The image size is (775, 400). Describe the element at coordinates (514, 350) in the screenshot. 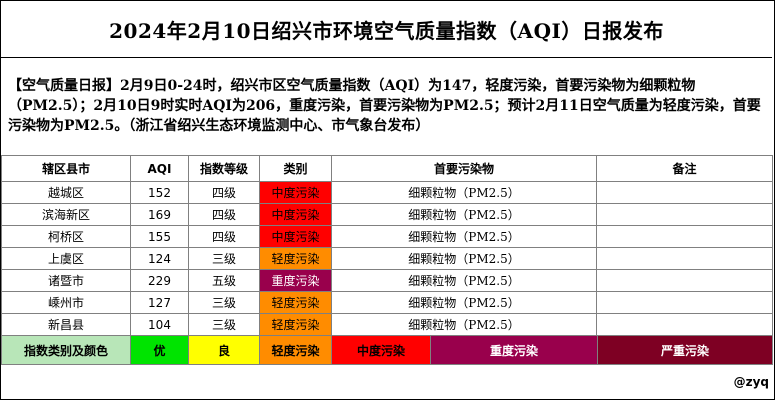

I see `legend-heavy-pollution: 重度污染` at that location.